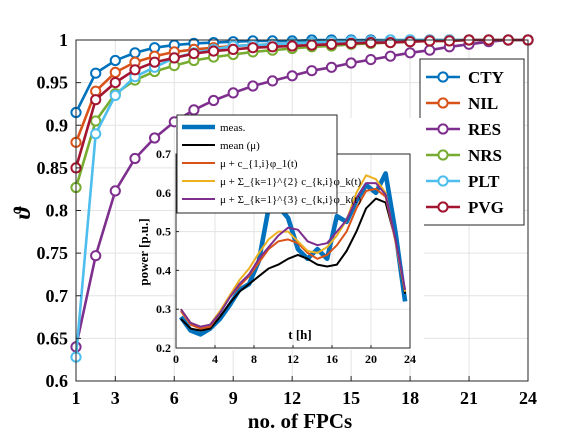  What do you see at coordinates (410, 398) in the screenshot?
I see `main-x-tick-label: 18` at bounding box center [410, 398].